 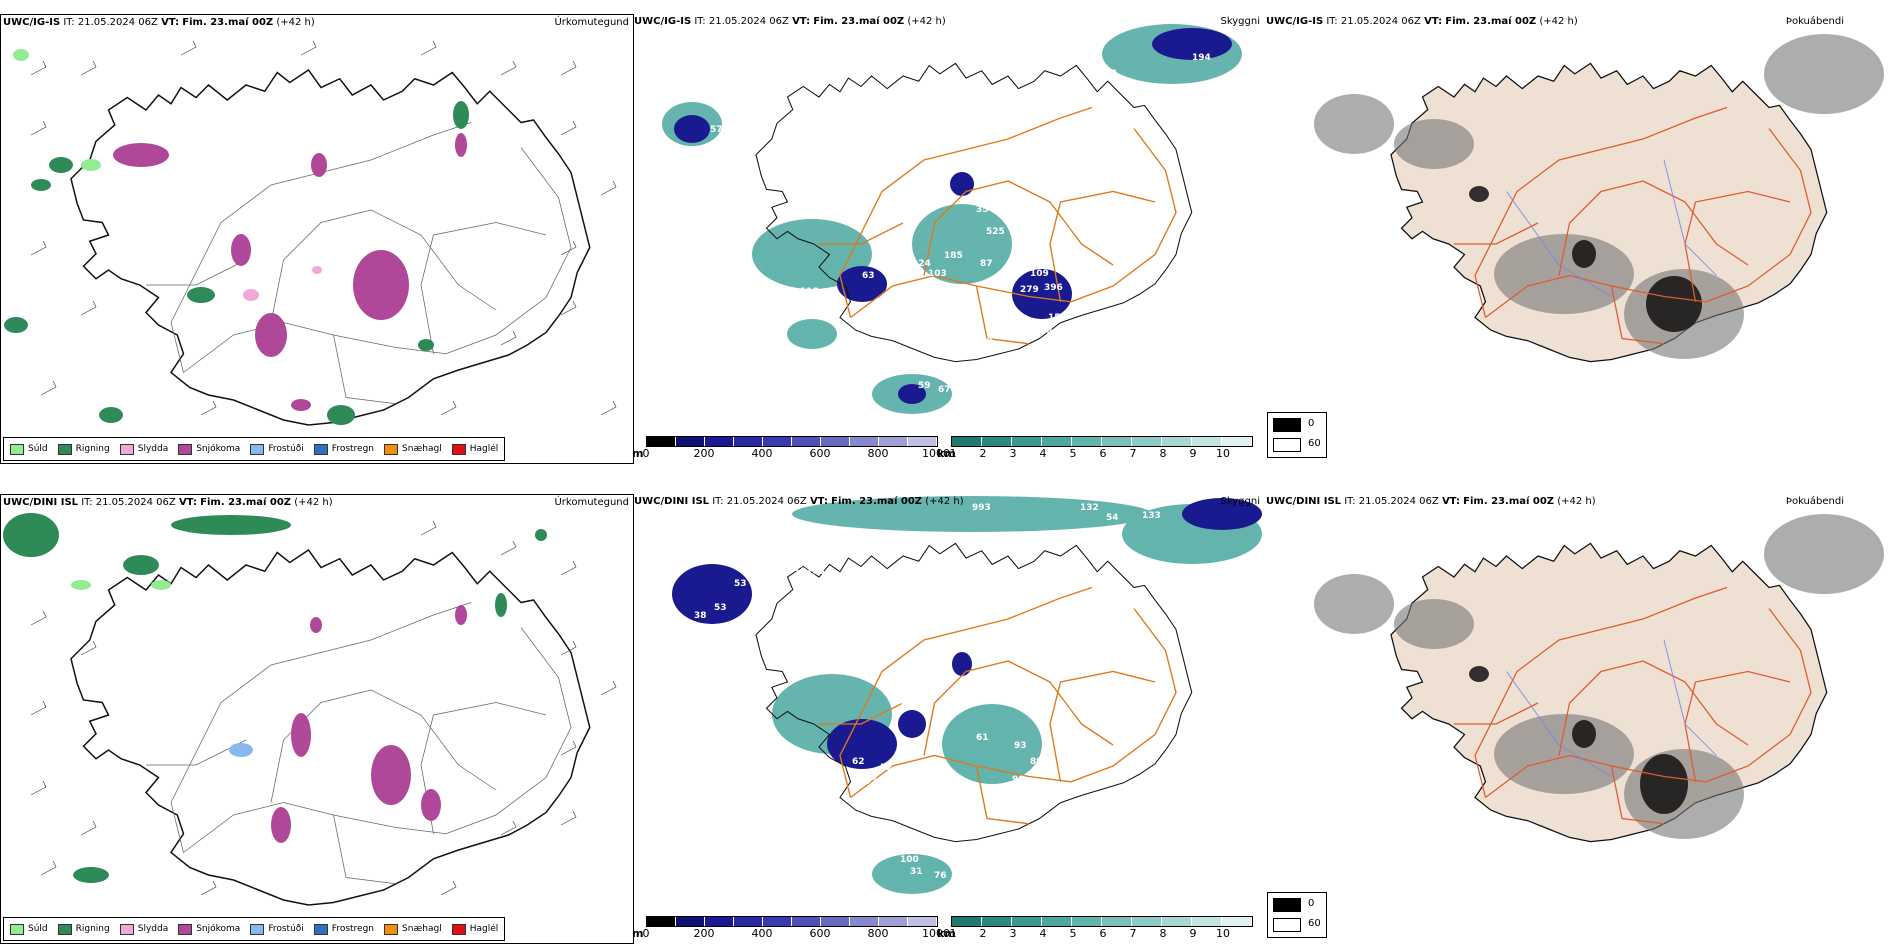 I want to click on colorbar-tick-label: 8, so click(x=1163, y=453).